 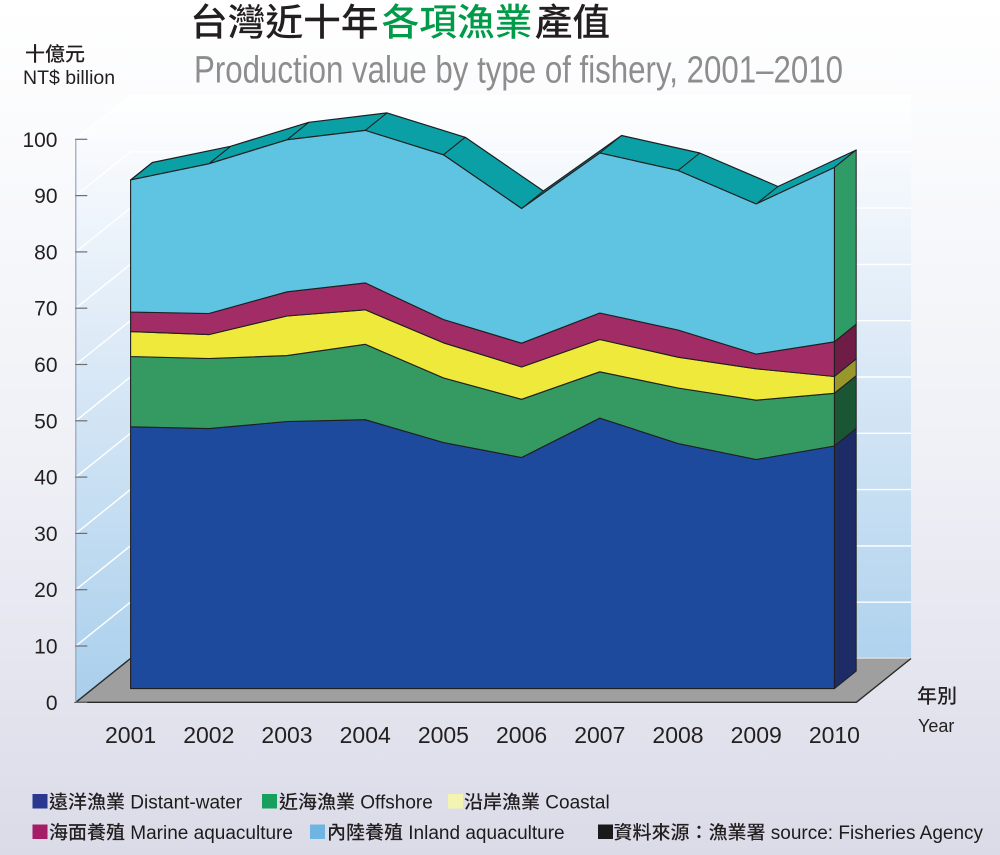 I want to click on svg-text: source: Fisheries Agency, so click(x=875, y=833).